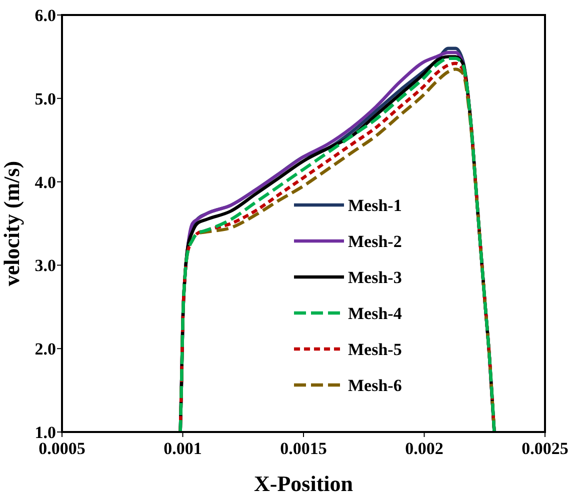 Image resolution: width=575 pixels, height=499 pixels. What do you see at coordinates (375, 205) in the screenshot?
I see `legend-label: Mesh-1` at bounding box center [375, 205].